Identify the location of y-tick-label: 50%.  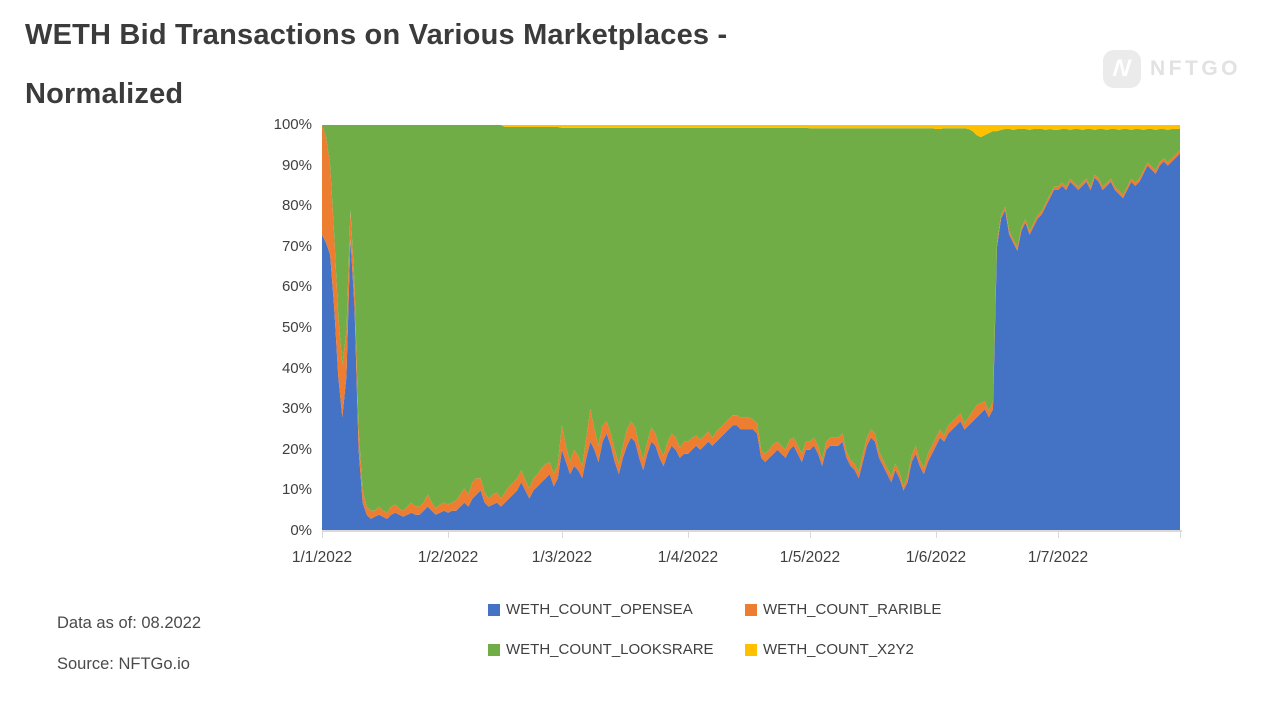
(296, 327).